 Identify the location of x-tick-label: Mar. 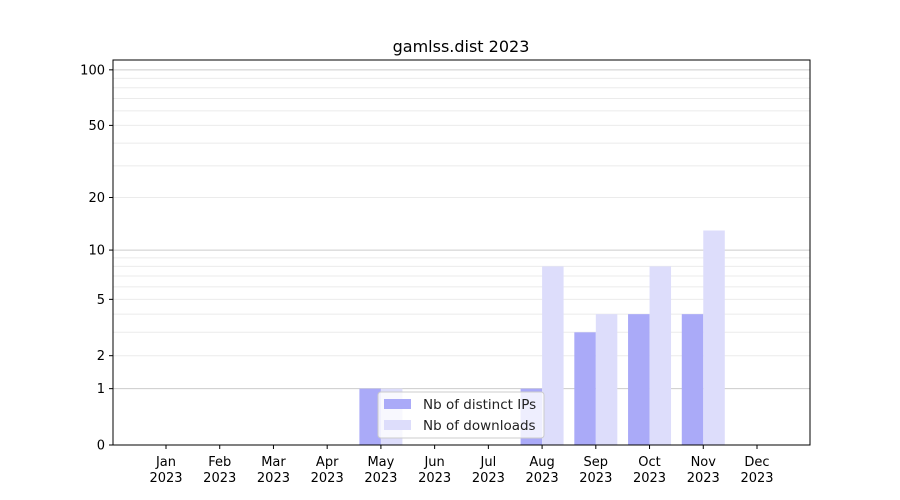
(273, 462).